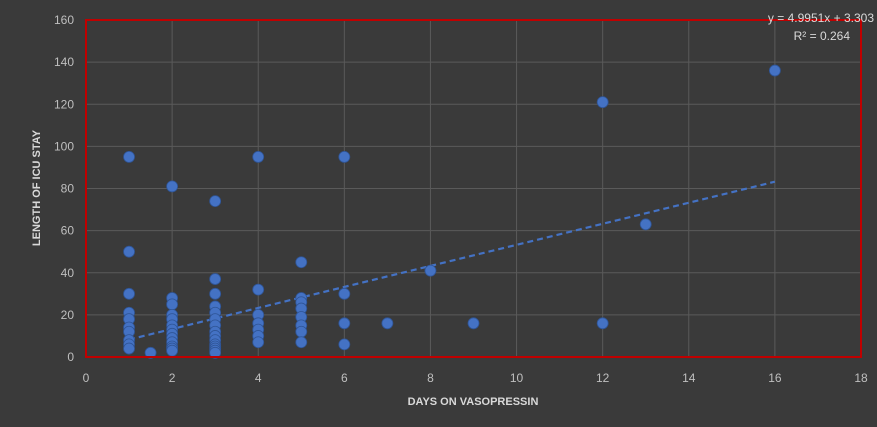 The height and width of the screenshot is (427, 877). What do you see at coordinates (68, 231) in the screenshot?
I see `y-tick-label: 60` at bounding box center [68, 231].